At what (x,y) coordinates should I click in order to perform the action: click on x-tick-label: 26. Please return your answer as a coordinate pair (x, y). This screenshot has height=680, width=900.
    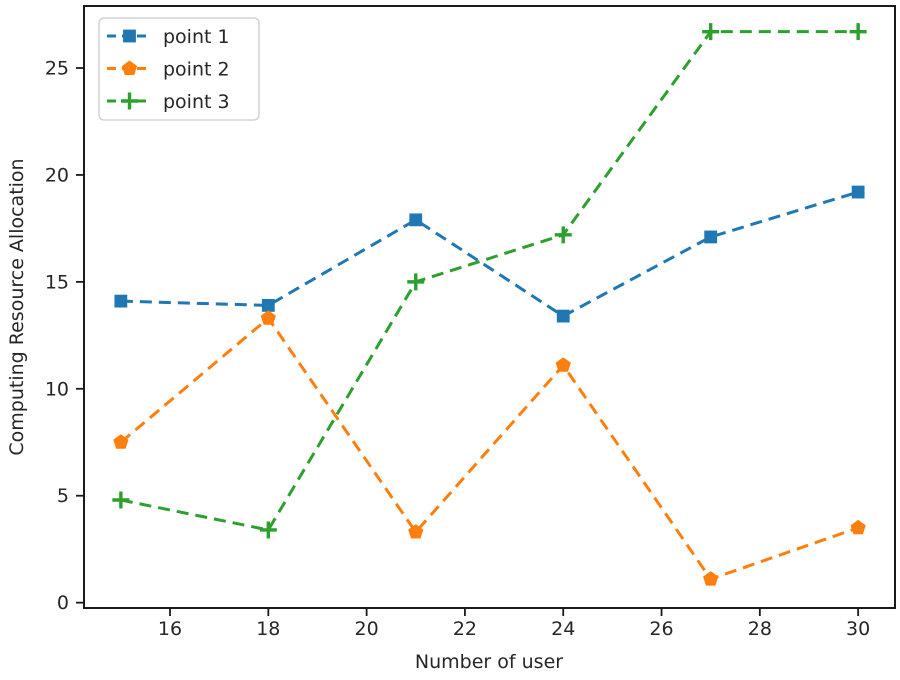
    Looking at the image, I should click on (661, 629).